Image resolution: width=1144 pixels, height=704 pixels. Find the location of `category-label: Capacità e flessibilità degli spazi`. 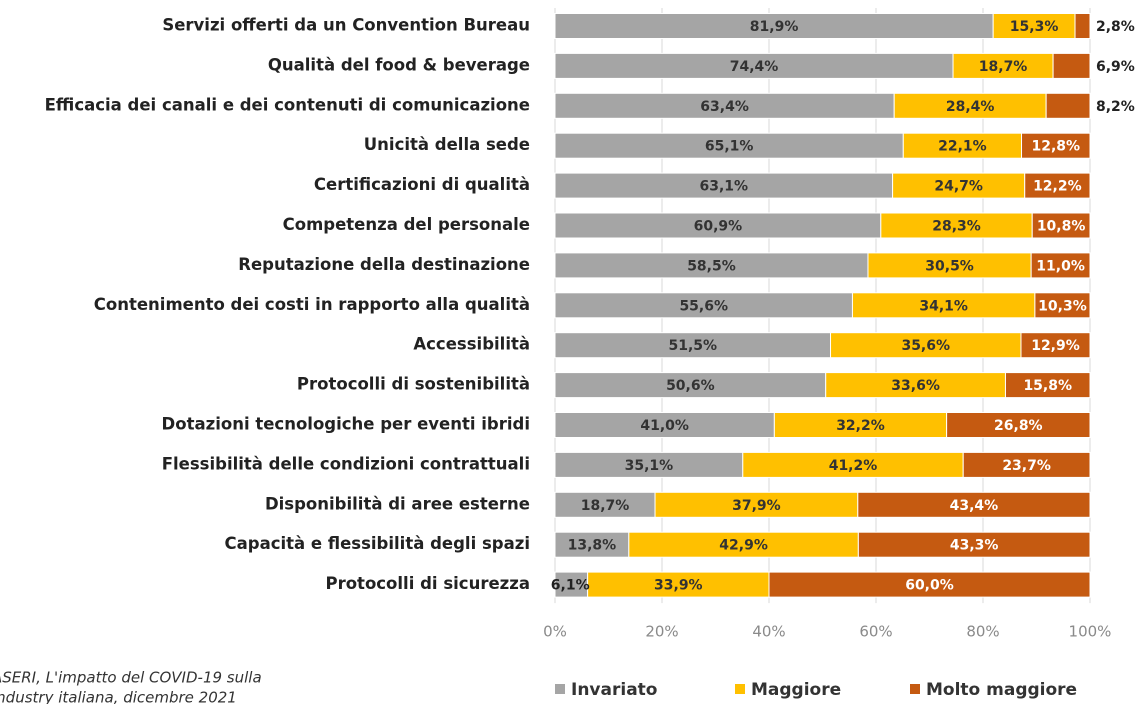

category-label: Capacità e flessibilità degli spazi is located at coordinates (377, 543).